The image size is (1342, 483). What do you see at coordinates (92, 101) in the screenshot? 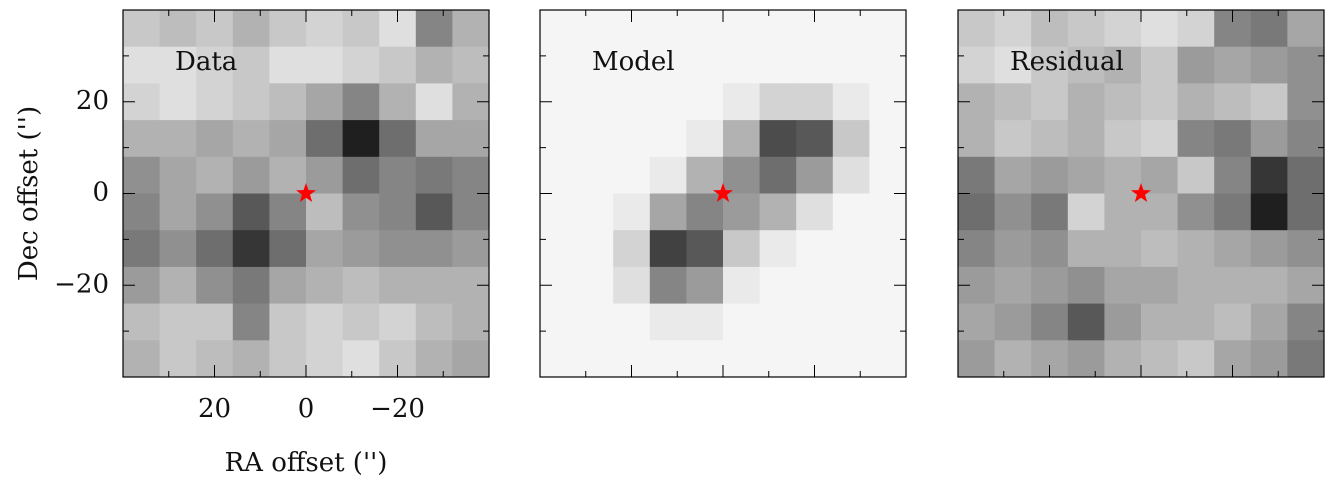
I see `y-tick-label: 20` at bounding box center [92, 101].